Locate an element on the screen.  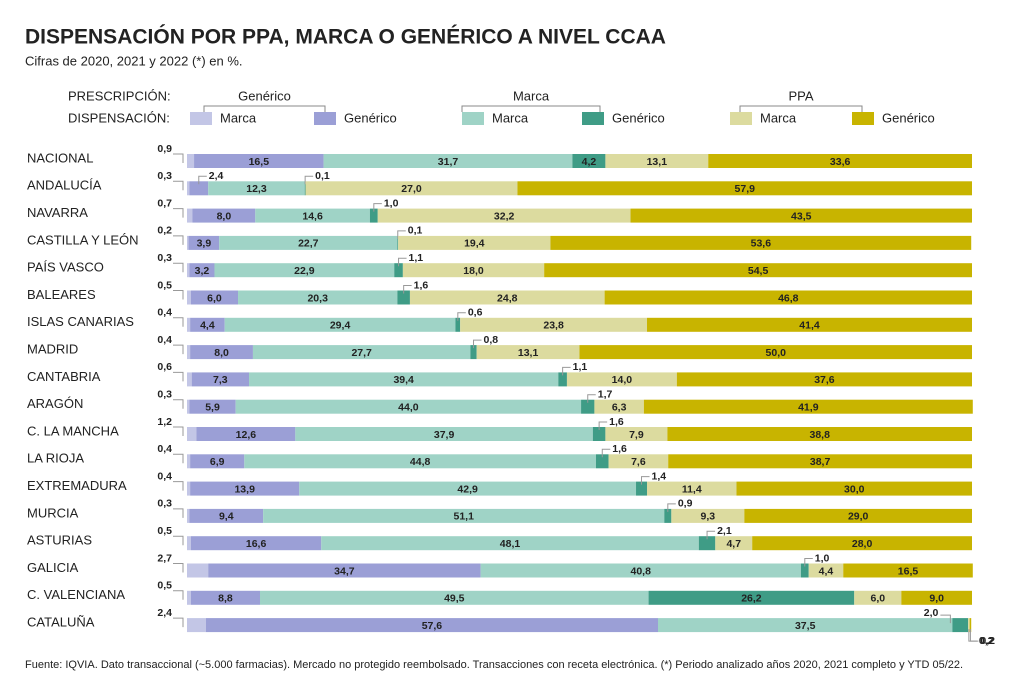
value-label: 6,0 is located at coordinates (214, 298).